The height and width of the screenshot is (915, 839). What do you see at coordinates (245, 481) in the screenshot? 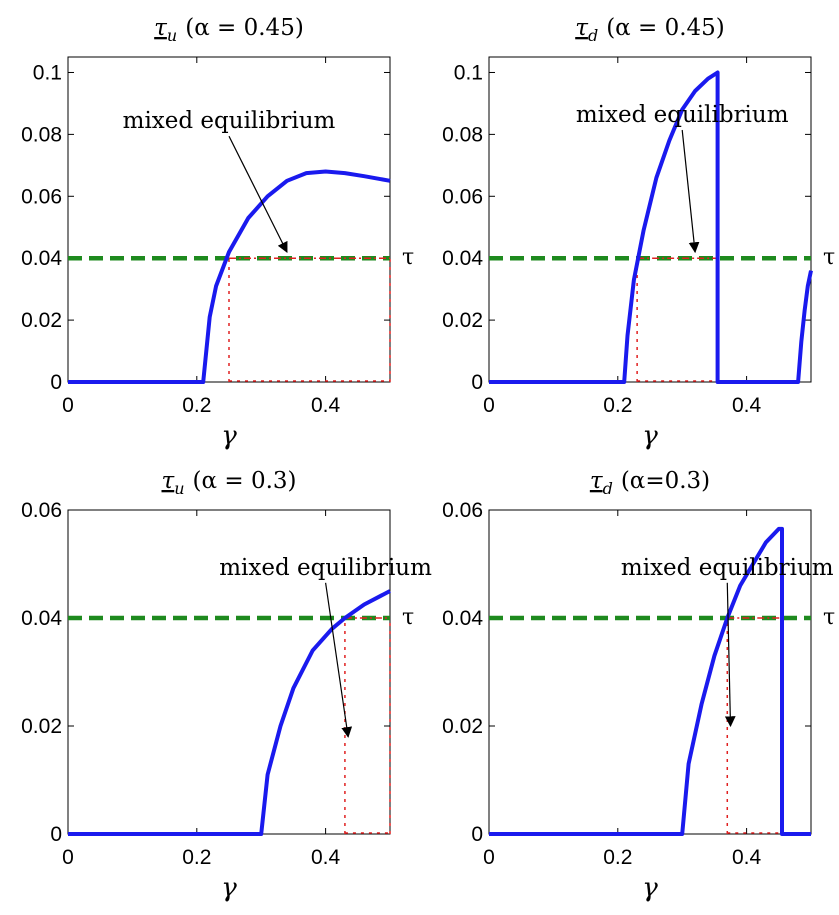
I see `title-params: (α = 0.3)` at bounding box center [245, 481].